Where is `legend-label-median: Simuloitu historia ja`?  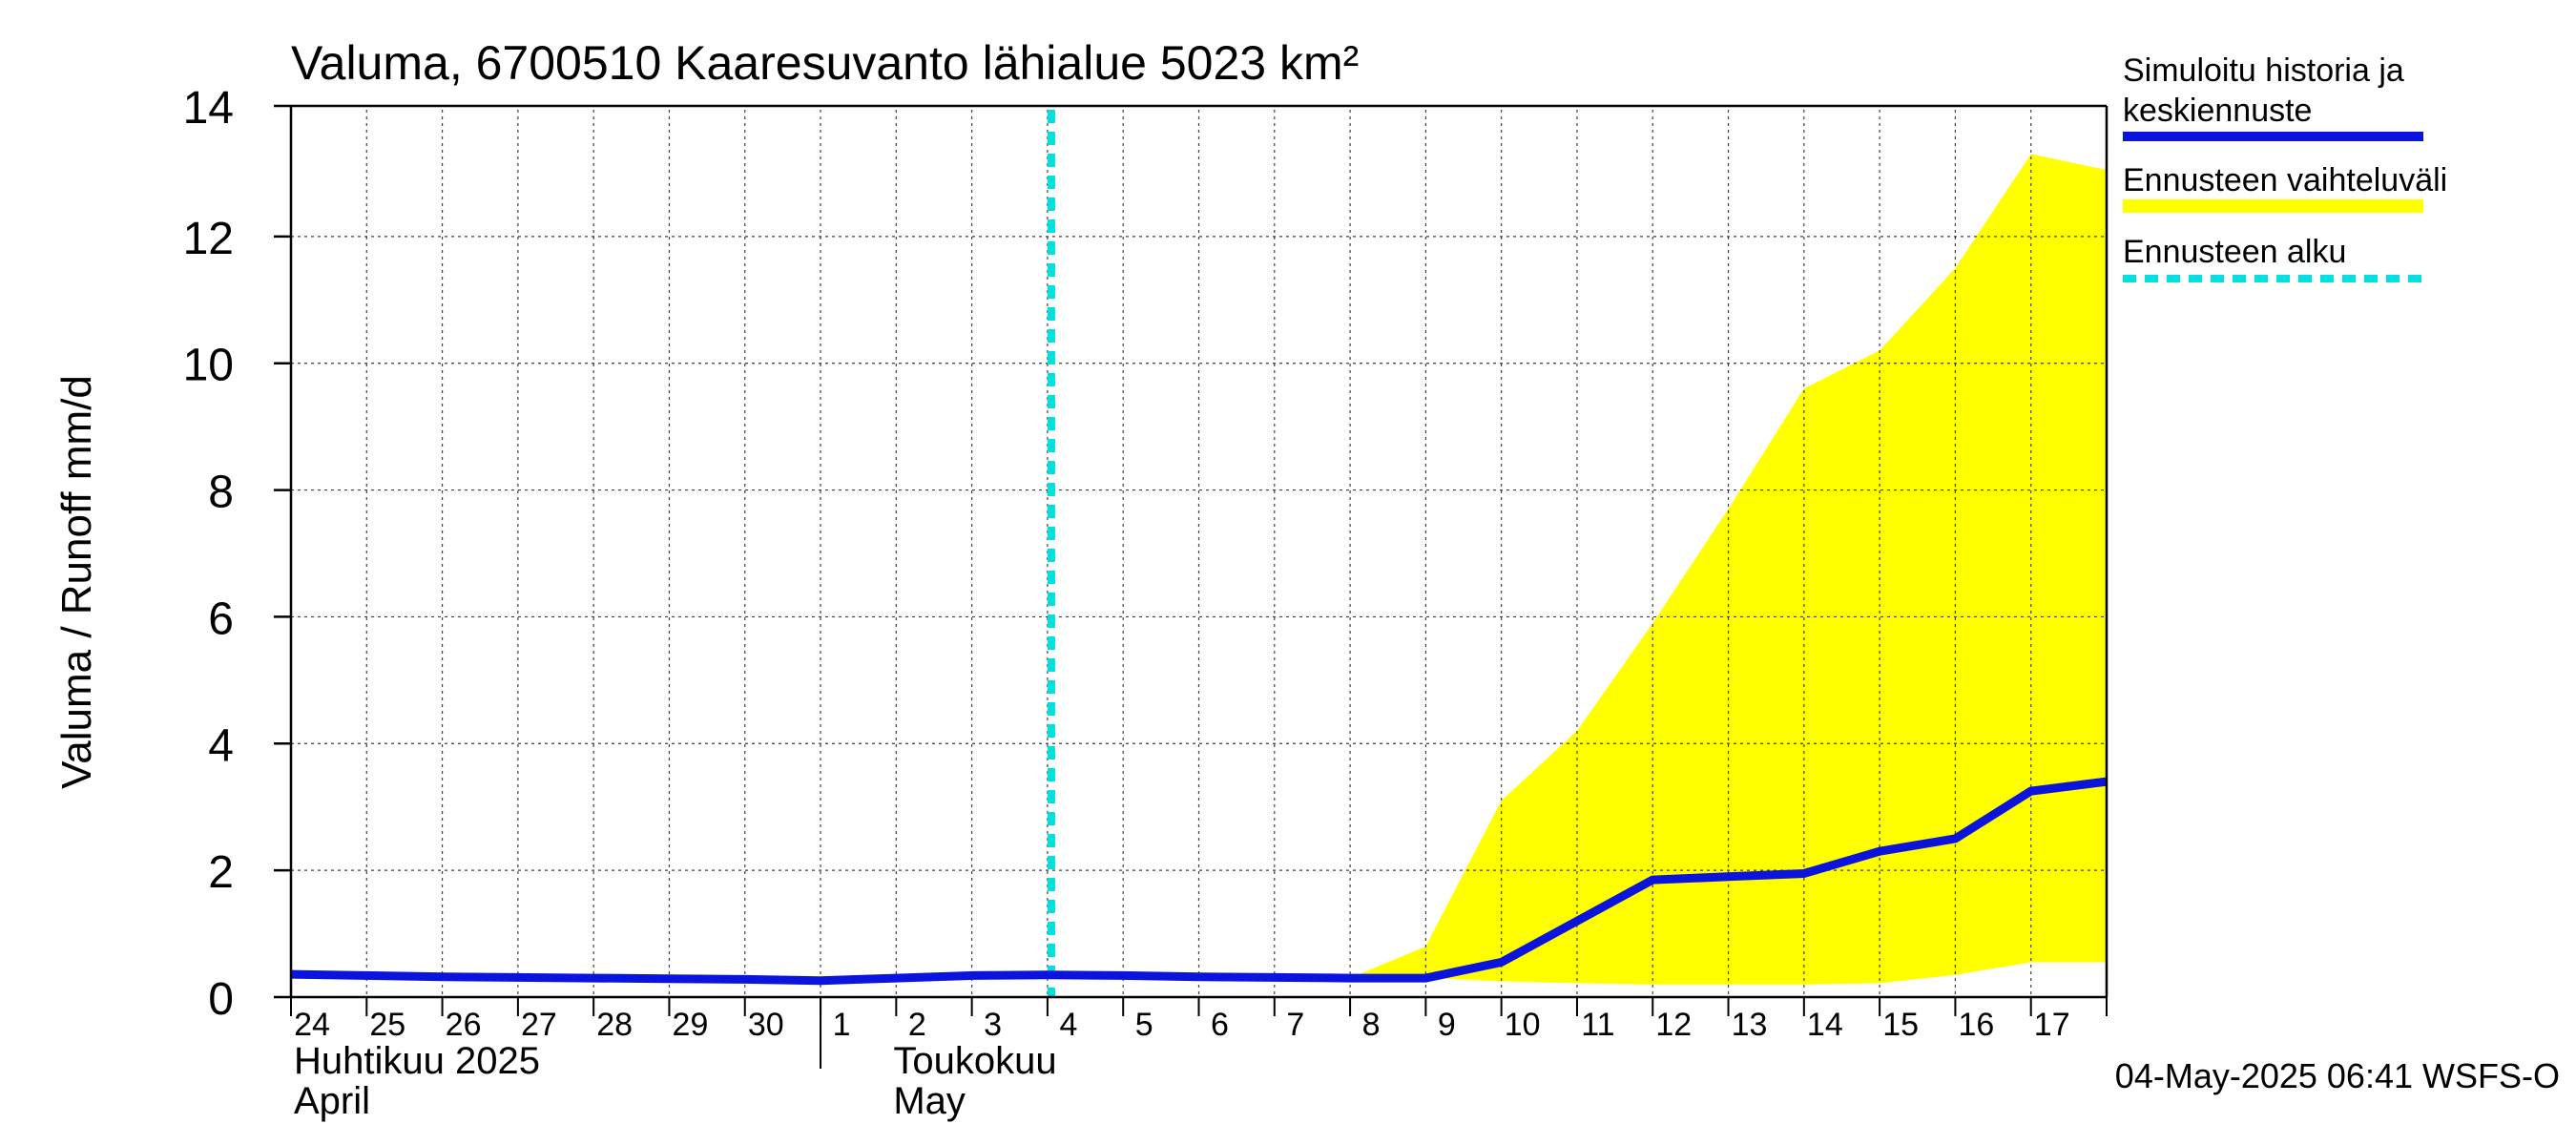
legend-label-median: Simuloitu historia ja is located at coordinates (2263, 70).